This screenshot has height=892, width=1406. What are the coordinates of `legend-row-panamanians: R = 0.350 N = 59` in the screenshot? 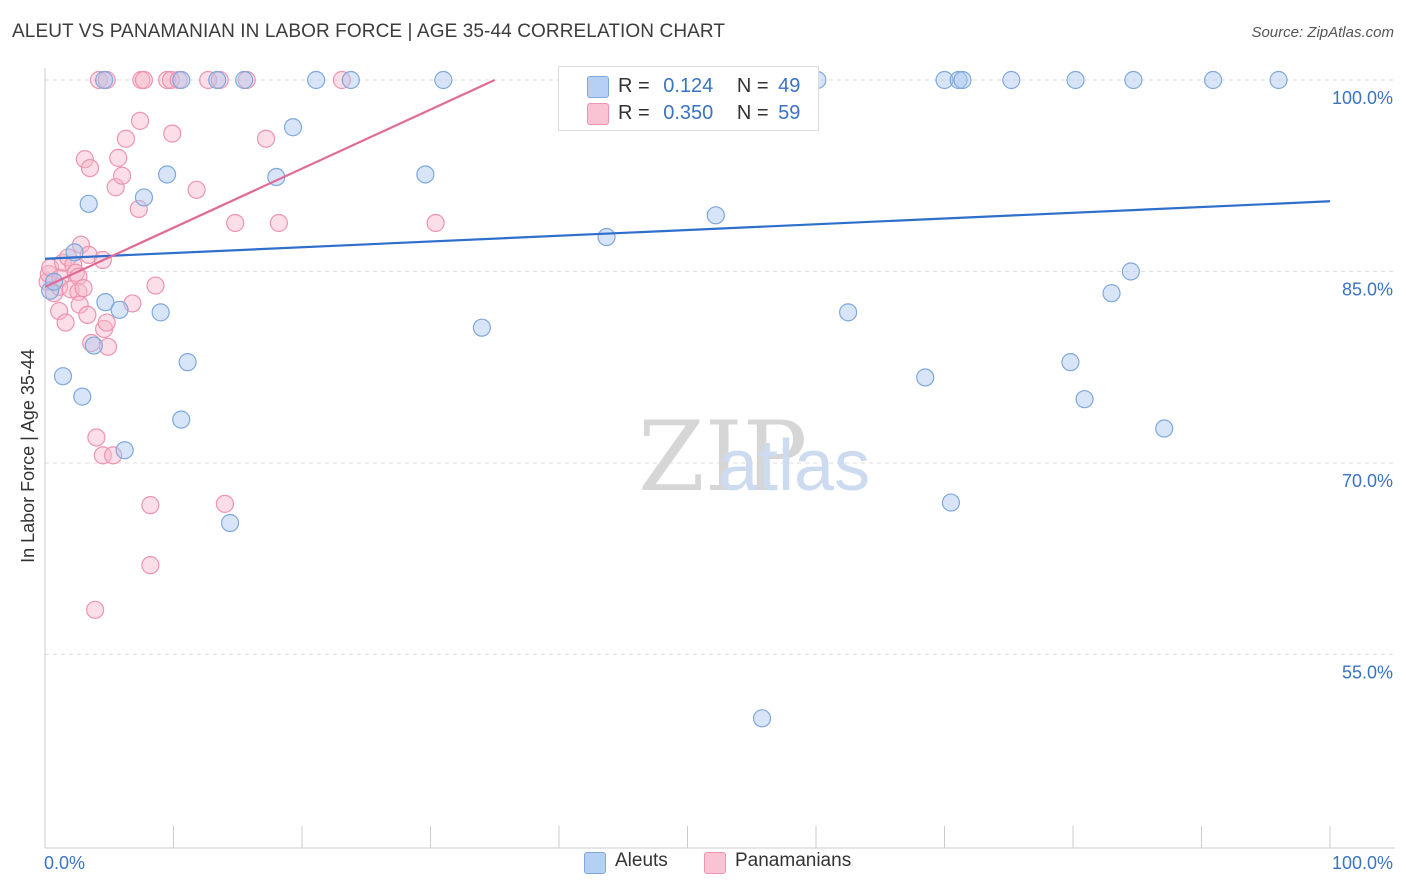 It's located at (709, 113).